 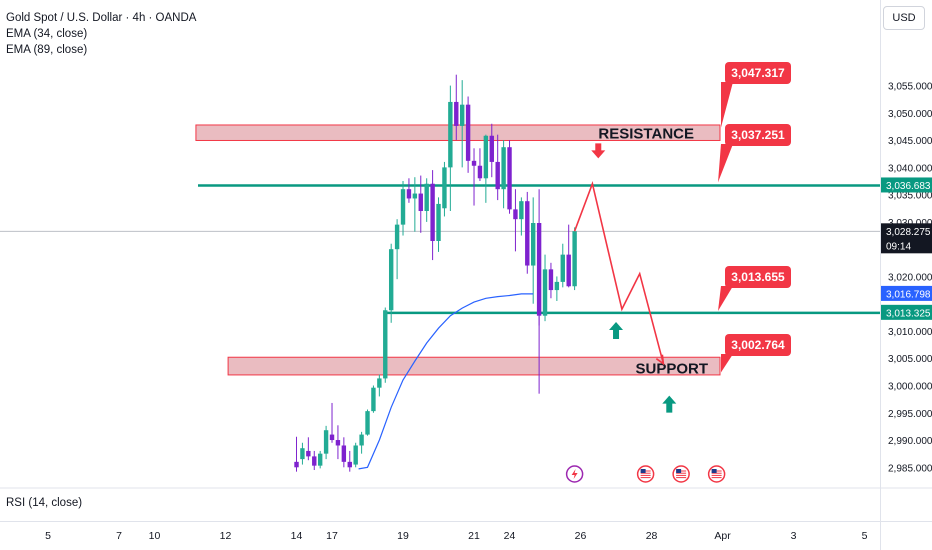 What do you see at coordinates (652, 536) in the screenshot?
I see `x-tick-label: 28` at bounding box center [652, 536].